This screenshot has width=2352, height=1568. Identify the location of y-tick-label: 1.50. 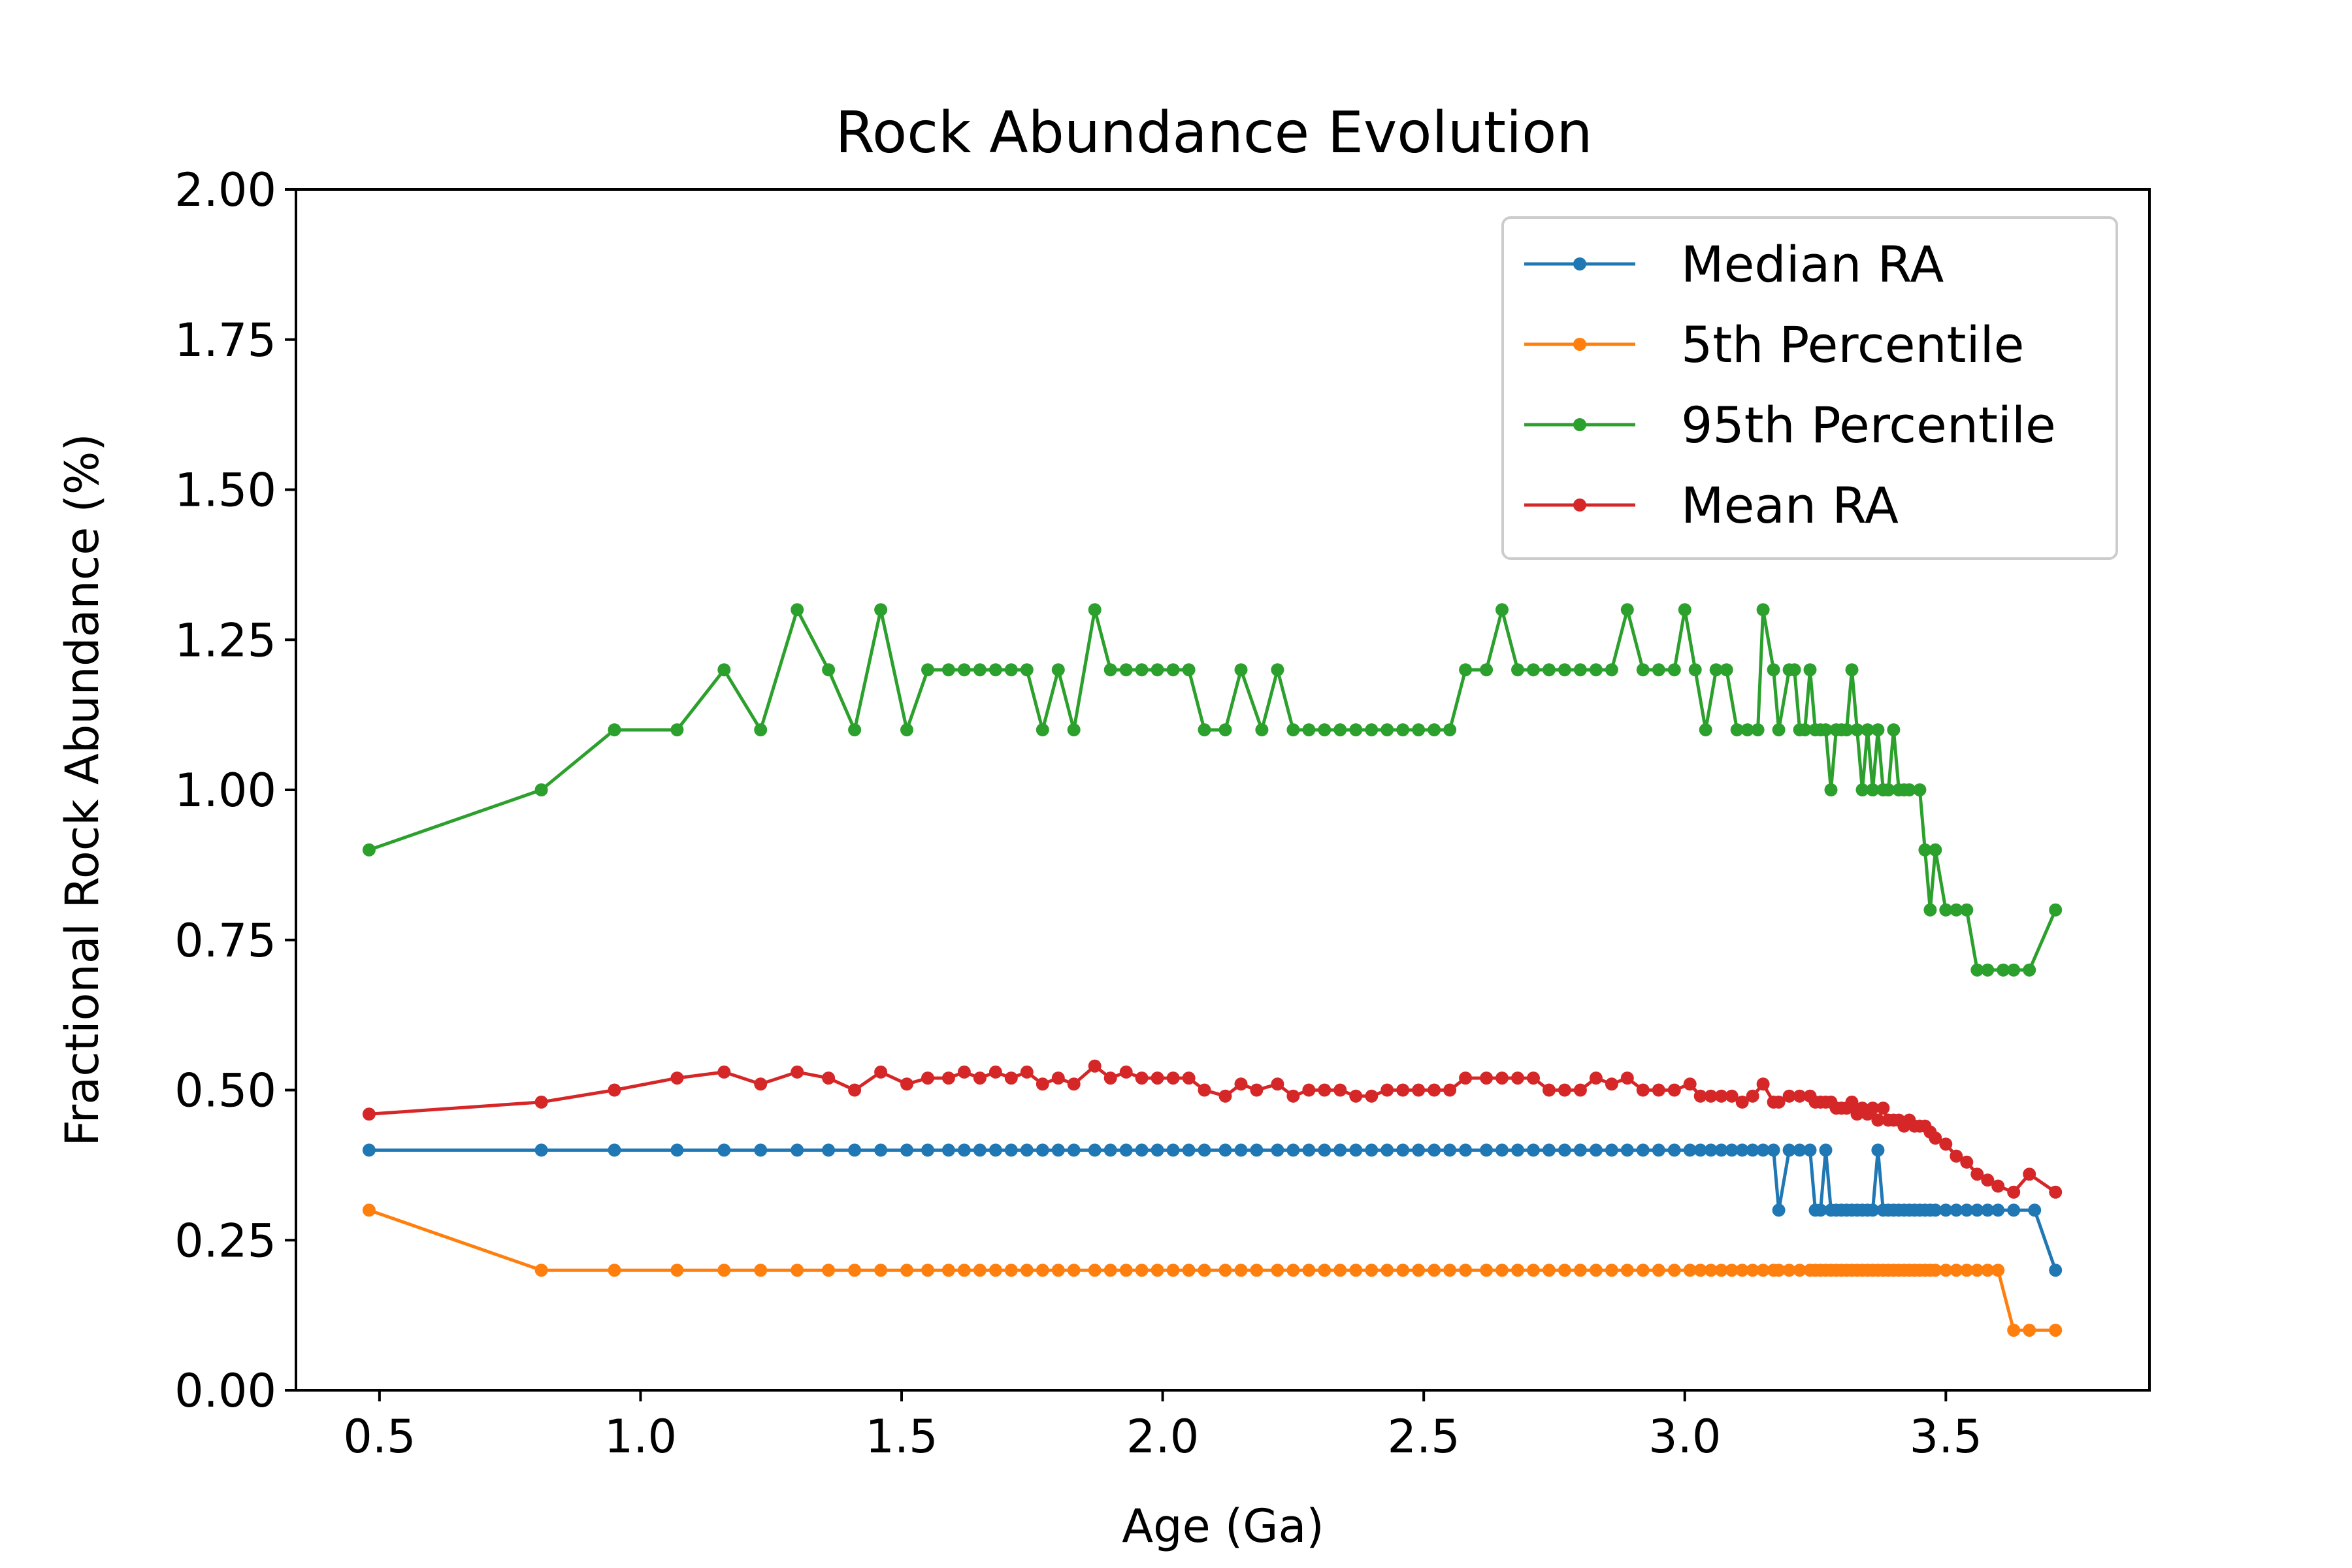
(225, 490).